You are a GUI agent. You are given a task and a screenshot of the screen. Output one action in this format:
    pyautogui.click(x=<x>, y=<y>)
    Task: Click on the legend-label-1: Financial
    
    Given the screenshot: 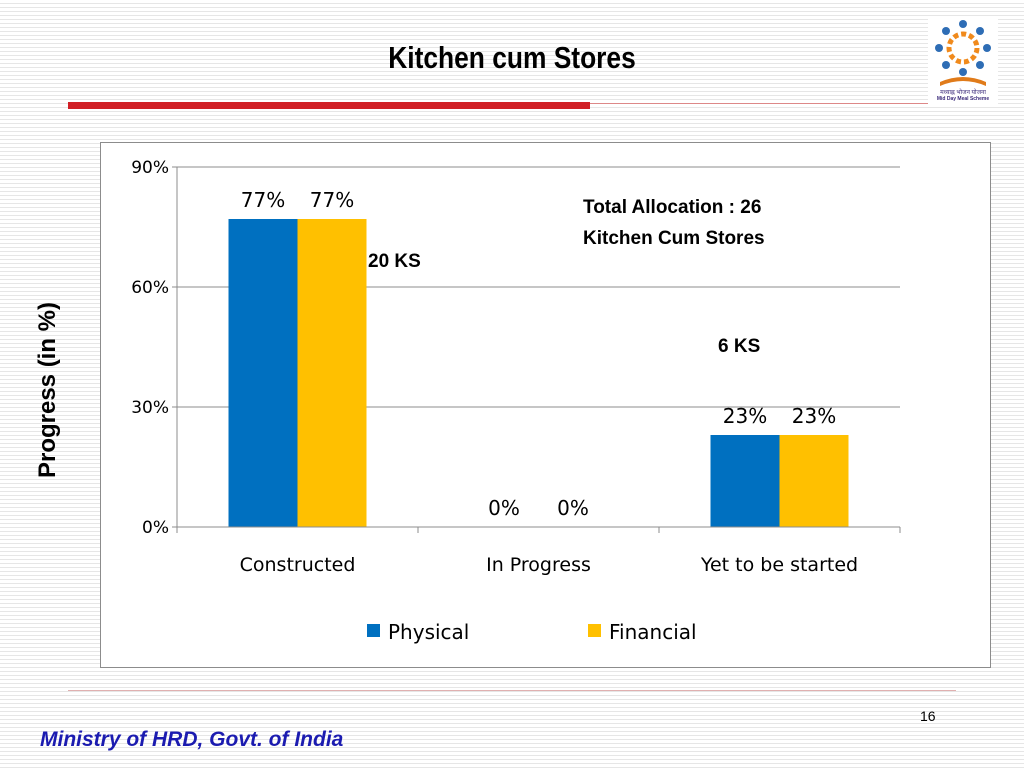 What is the action you would take?
    pyautogui.click(x=653, y=632)
    